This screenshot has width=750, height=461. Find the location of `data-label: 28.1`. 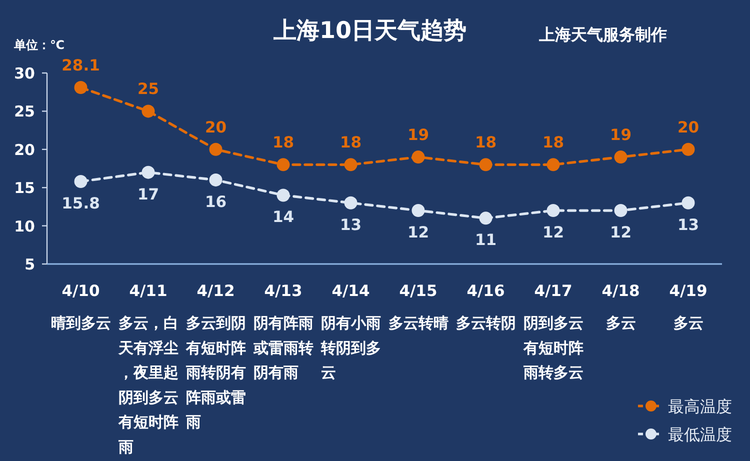

data-label: 28.1 is located at coordinates (81, 65).